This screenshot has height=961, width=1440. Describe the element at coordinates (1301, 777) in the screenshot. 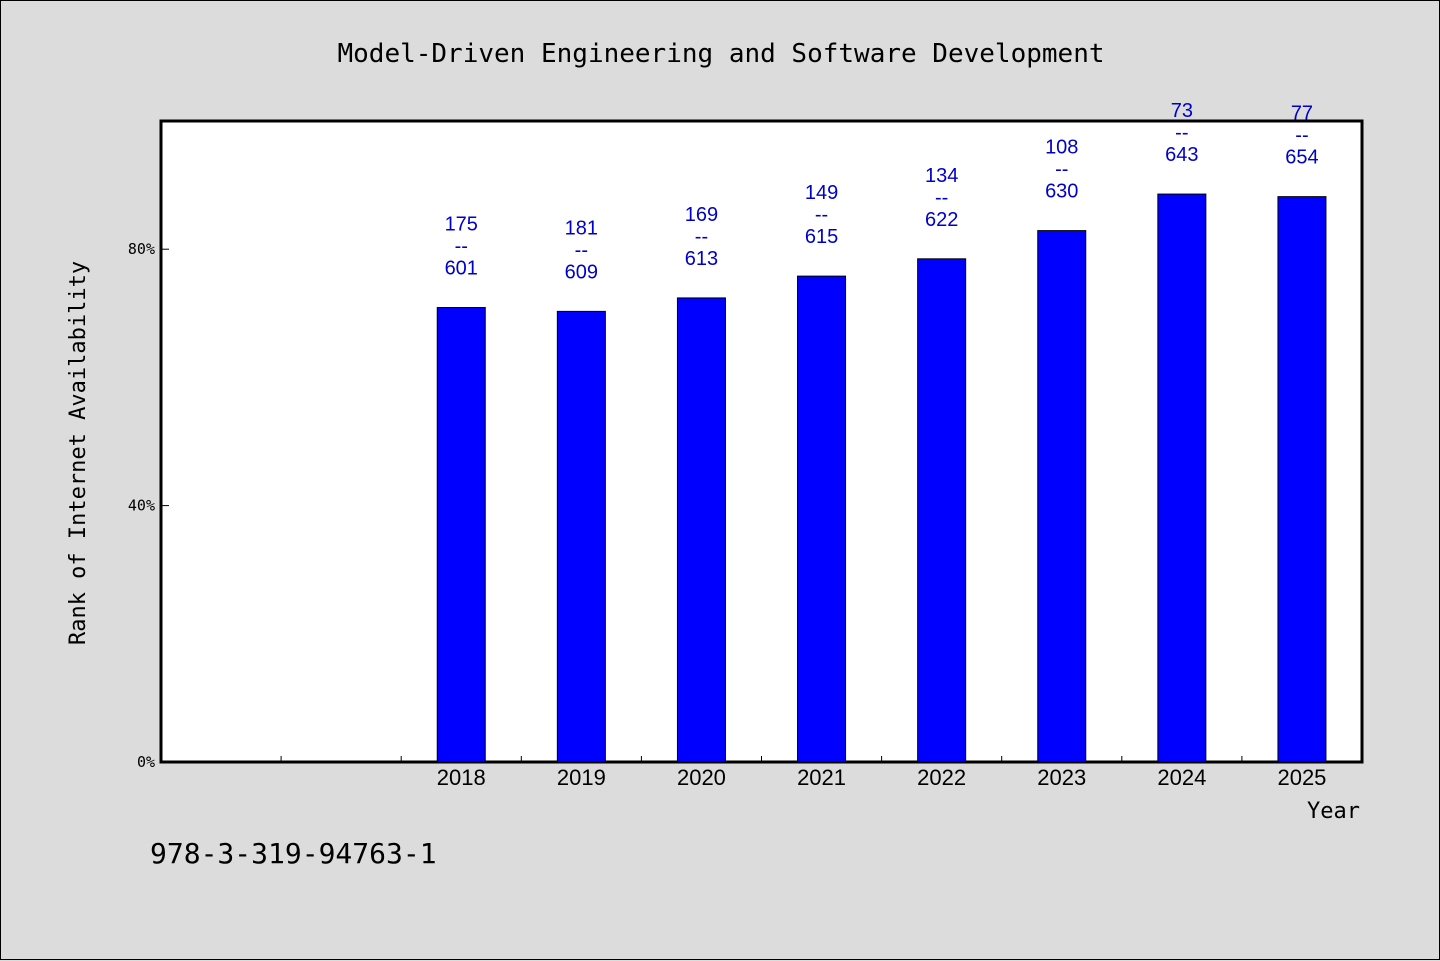

I see `x-tick-label: 2025` at that location.